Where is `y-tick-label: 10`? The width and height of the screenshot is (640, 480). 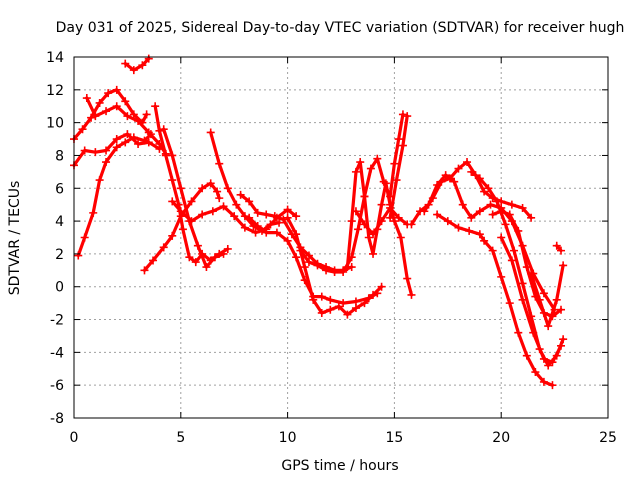
y-tick-label: 10 is located at coordinates (55, 124).